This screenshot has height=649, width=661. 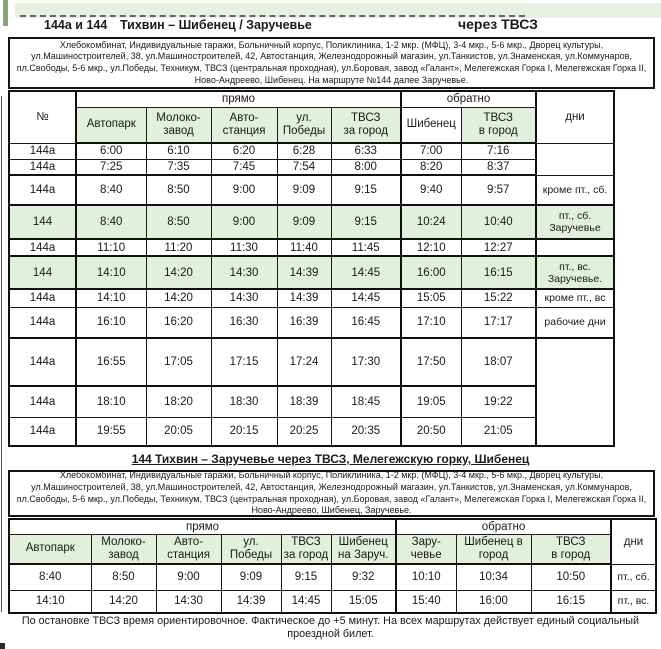 I want to click on time-cell: 9:32, so click(x=363, y=577).